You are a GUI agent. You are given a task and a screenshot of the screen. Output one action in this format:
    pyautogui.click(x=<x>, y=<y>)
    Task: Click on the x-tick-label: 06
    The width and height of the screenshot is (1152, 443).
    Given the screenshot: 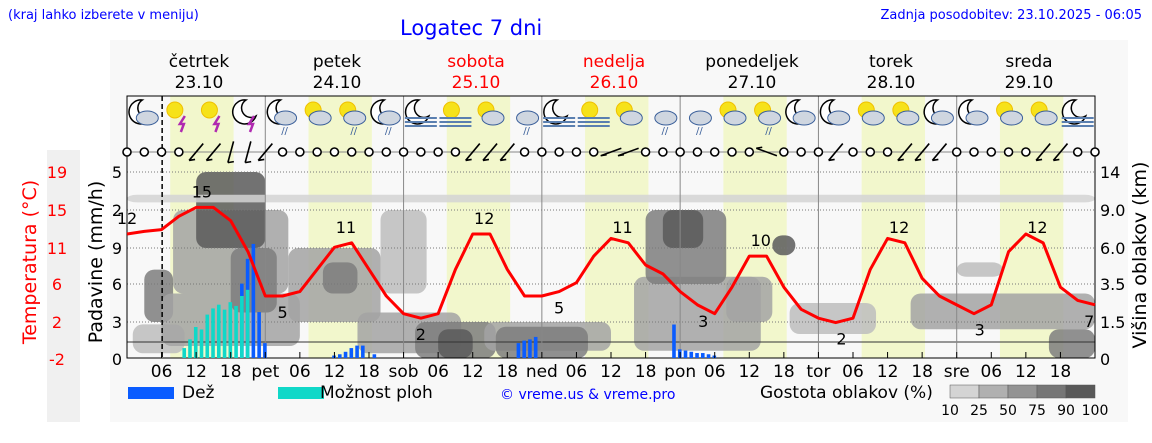 What is the action you would take?
    pyautogui.click(x=715, y=372)
    